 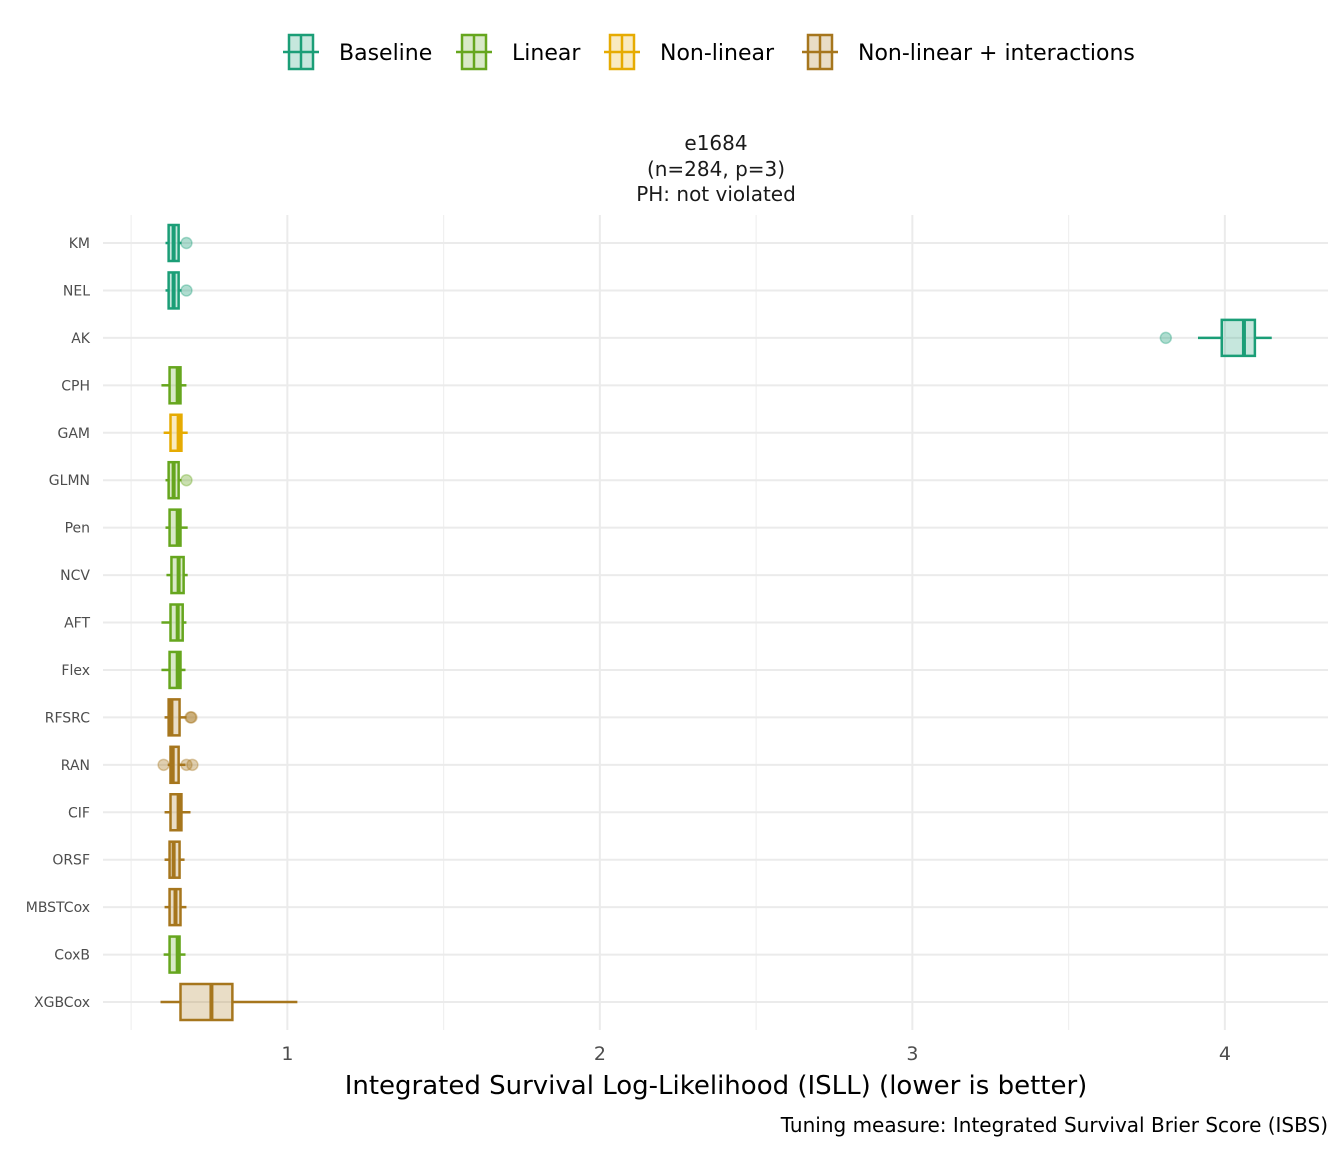 I want to click on title-line-2: (n=284, p=3), so click(x=716, y=169).